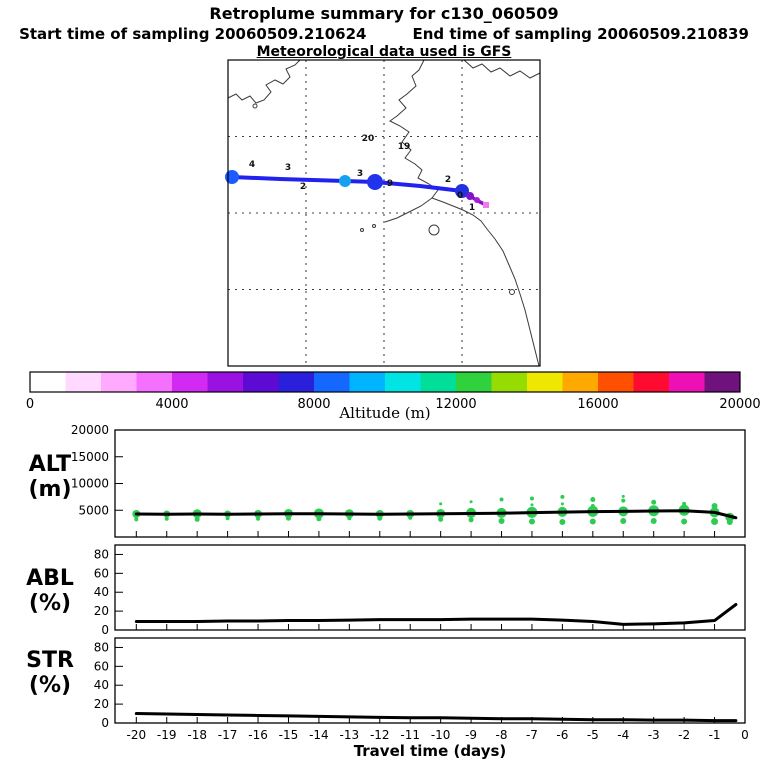 The width and height of the screenshot is (768, 768). I want to click on x-tick-label: -7, so click(532, 735).